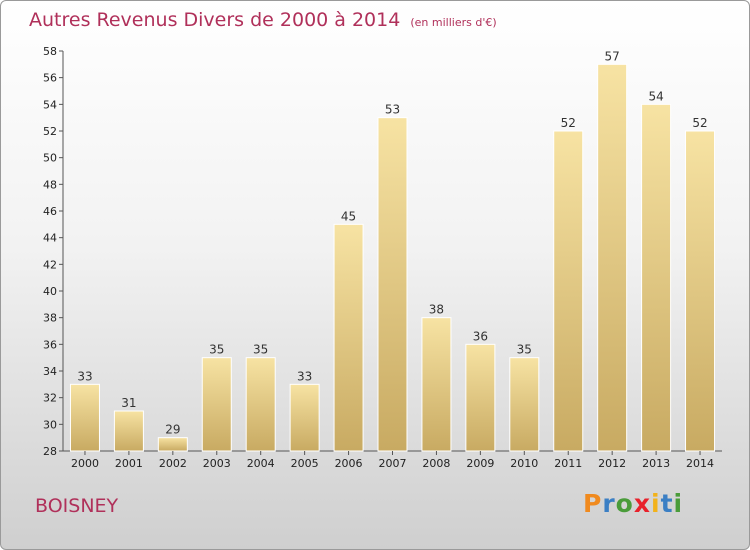 The image size is (750, 550). What do you see at coordinates (50, 211) in the screenshot?
I see `y-tick-label: 46` at bounding box center [50, 211].